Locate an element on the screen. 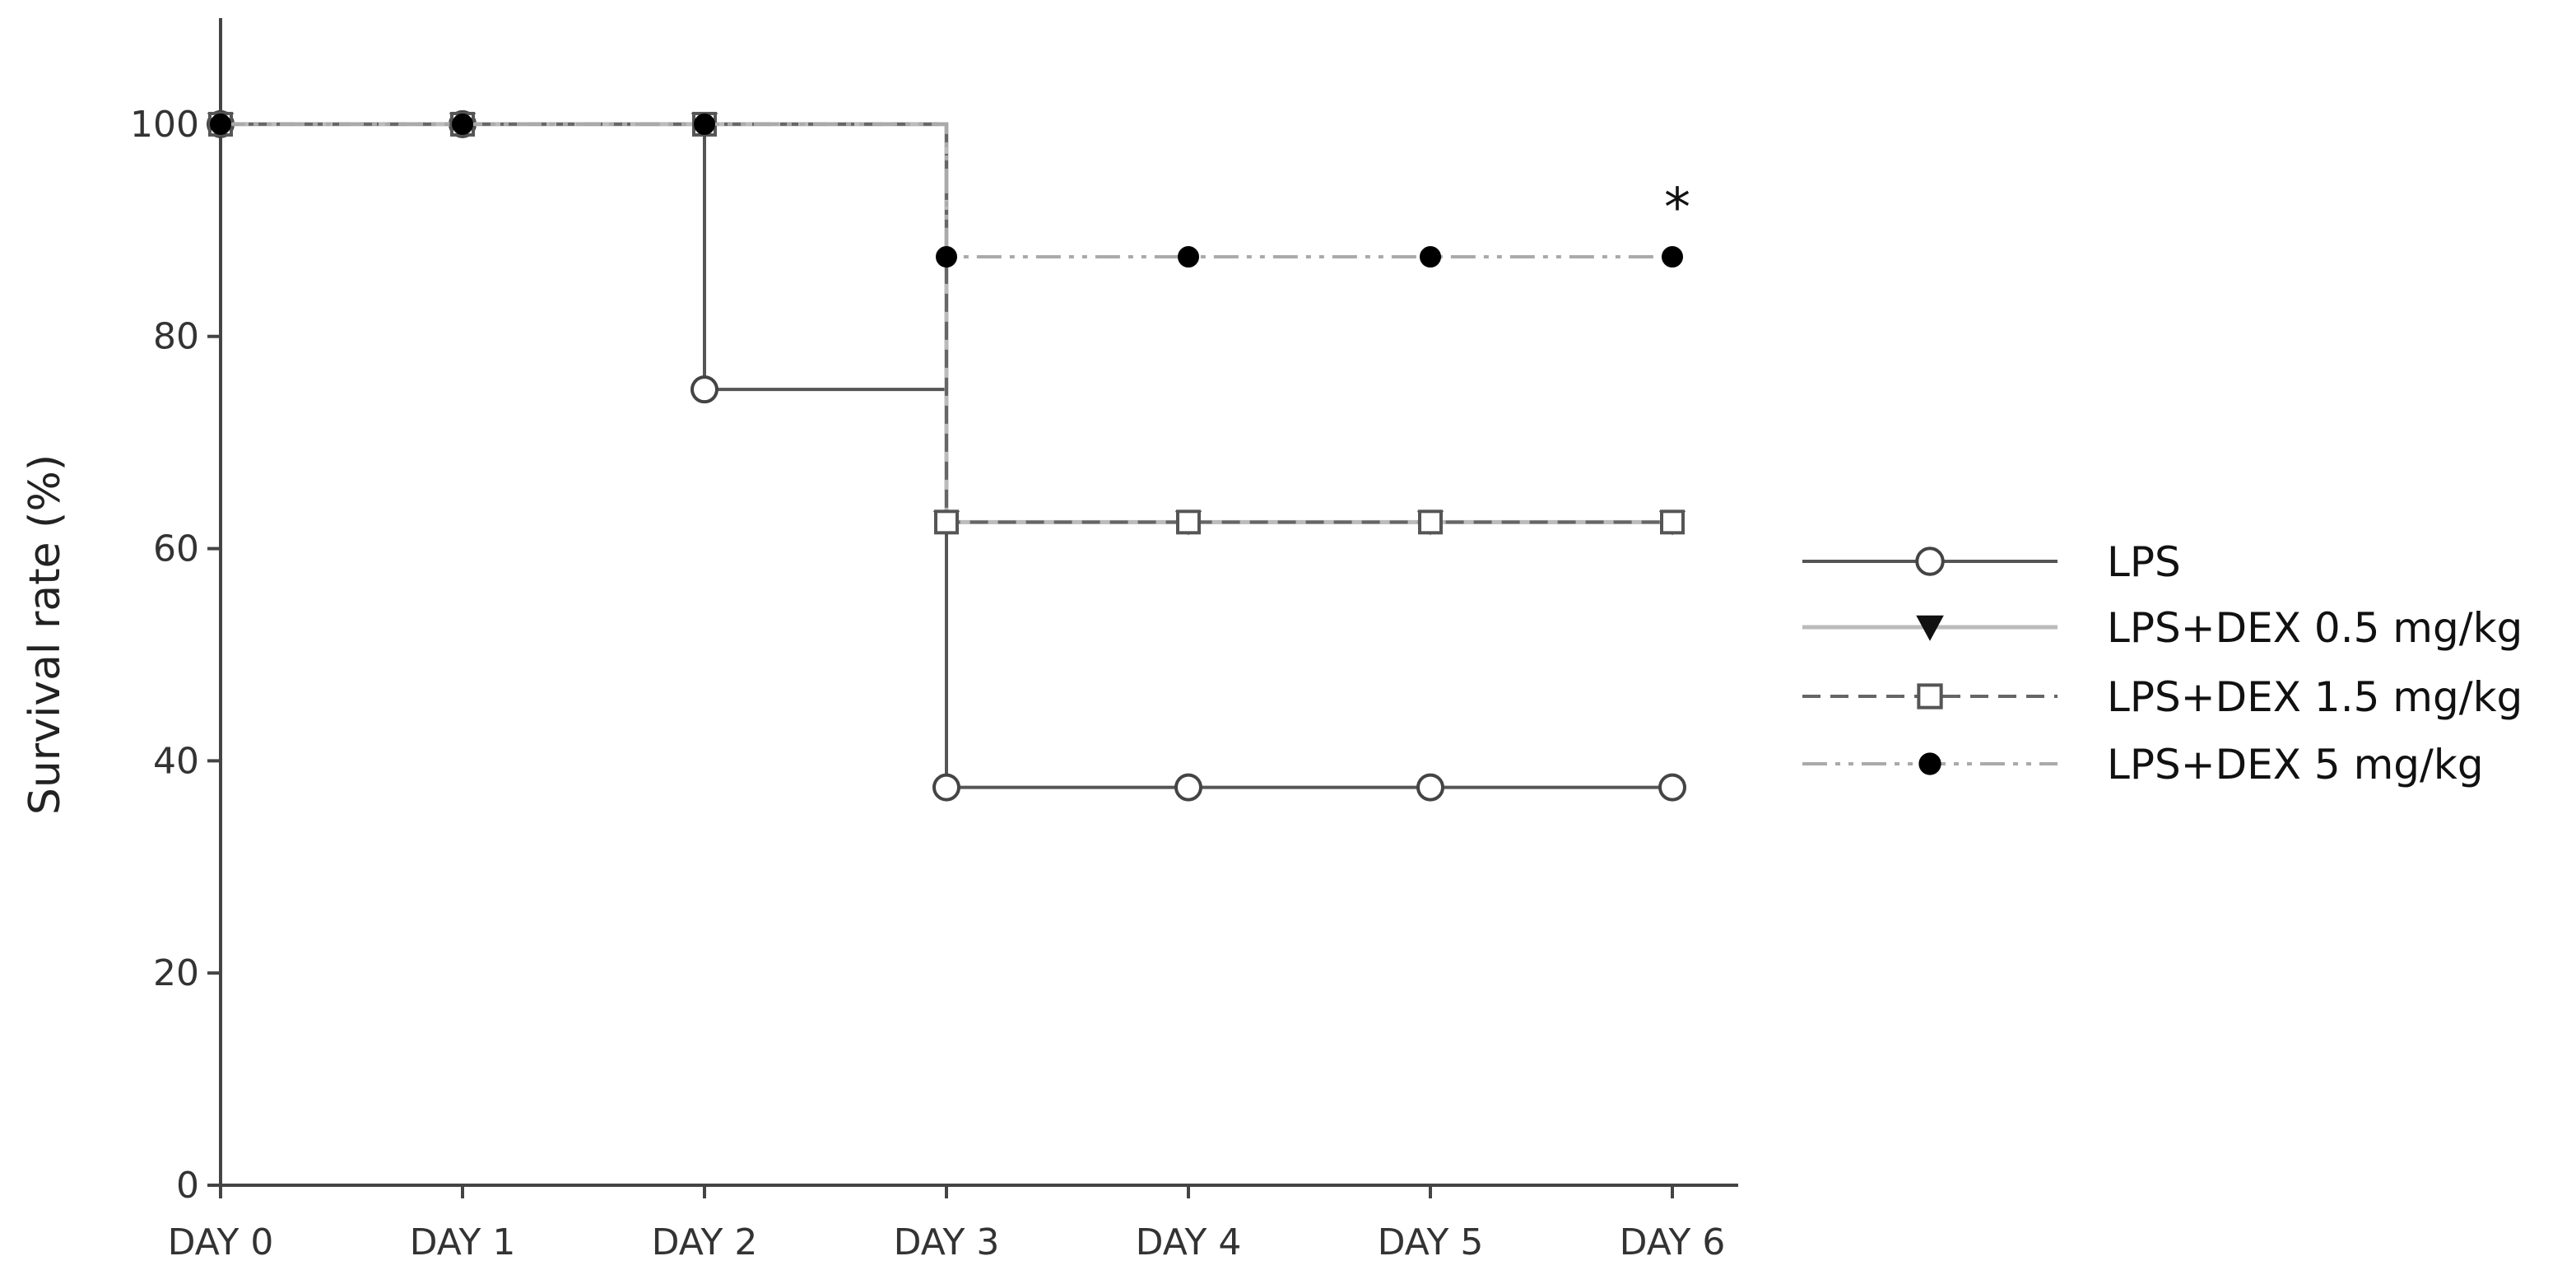 The height and width of the screenshot is (1284, 2576). y-tick-label: 40 is located at coordinates (176, 761).